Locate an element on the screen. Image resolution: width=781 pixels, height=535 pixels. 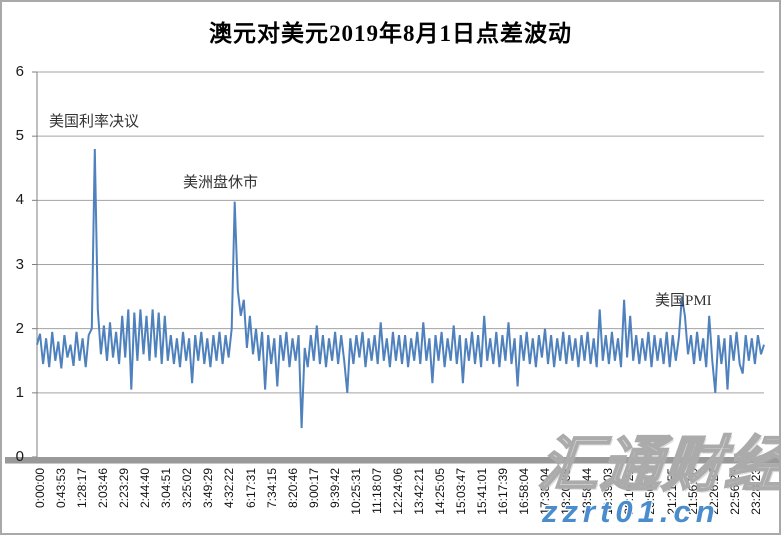
y-tick-label: 3 is located at coordinates (19, 264).